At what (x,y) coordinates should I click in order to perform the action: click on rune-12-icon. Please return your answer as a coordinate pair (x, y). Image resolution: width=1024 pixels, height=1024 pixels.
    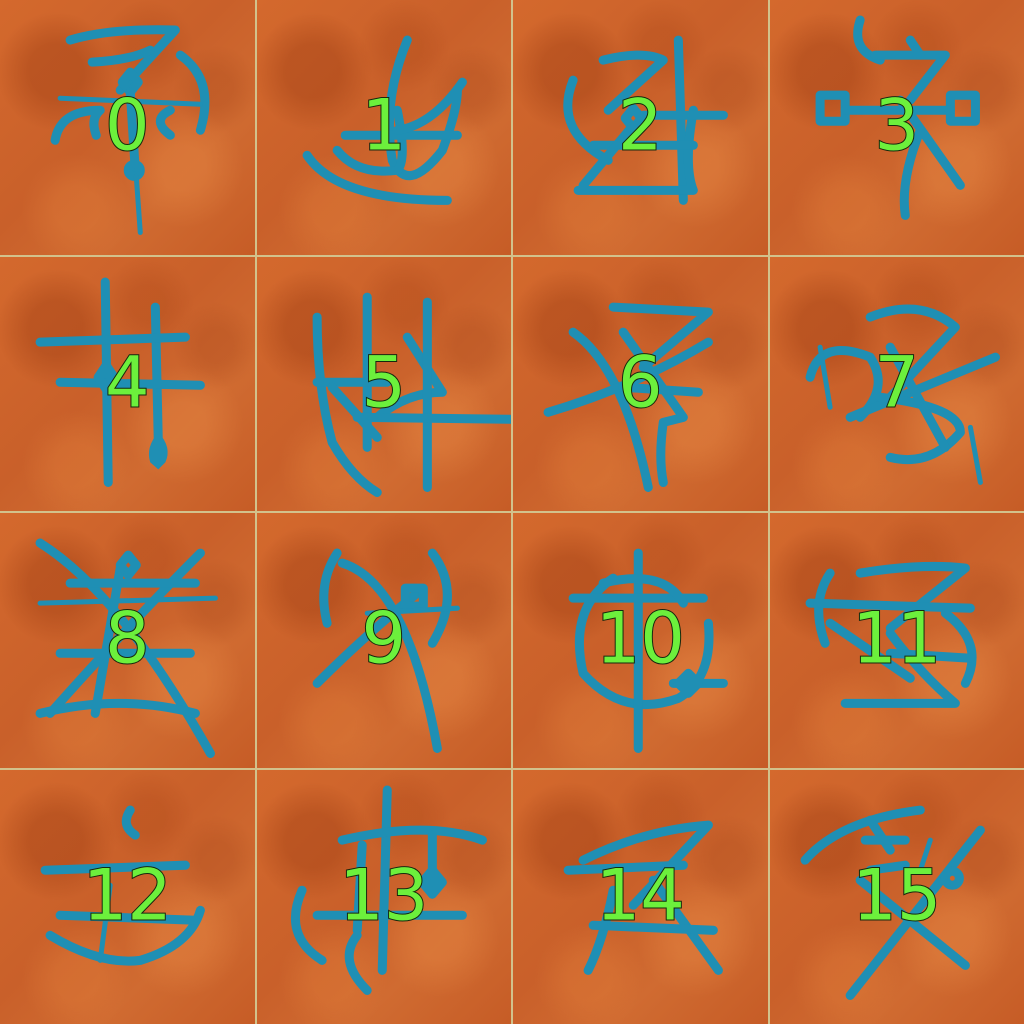
    Looking at the image, I should click on (122, 885).